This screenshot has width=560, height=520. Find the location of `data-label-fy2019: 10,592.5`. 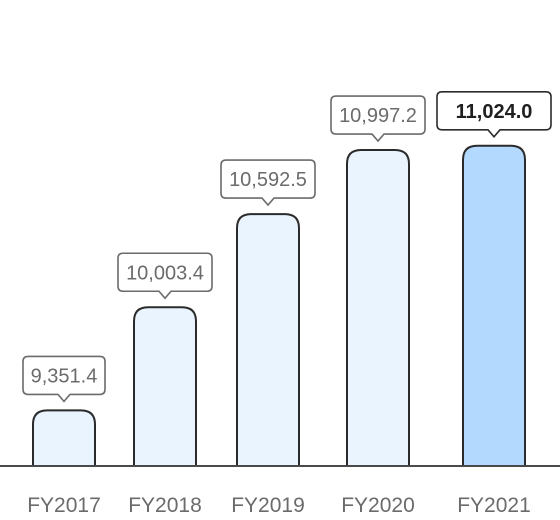

data-label-fy2019: 10,592.5 is located at coordinates (268, 183).